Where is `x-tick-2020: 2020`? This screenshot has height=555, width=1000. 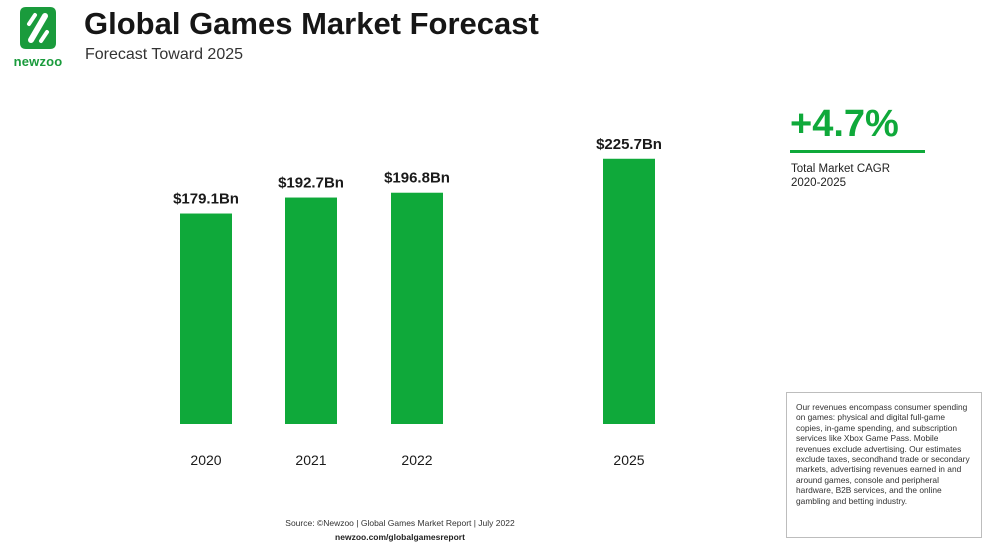 x-tick-2020: 2020 is located at coordinates (205, 460).